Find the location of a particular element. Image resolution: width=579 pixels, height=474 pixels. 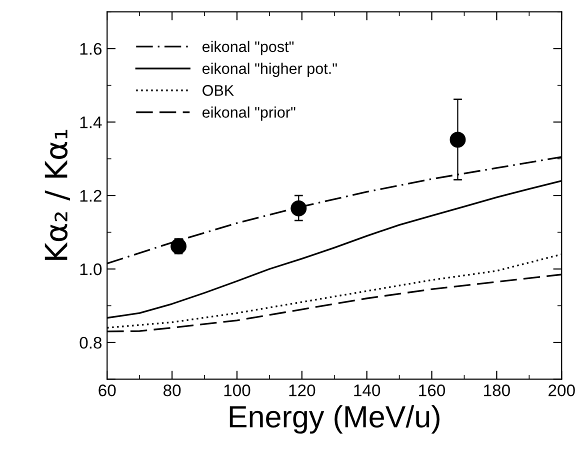

y-axis-title: Kα₂ / Kα₁ is located at coordinates (57, 195).